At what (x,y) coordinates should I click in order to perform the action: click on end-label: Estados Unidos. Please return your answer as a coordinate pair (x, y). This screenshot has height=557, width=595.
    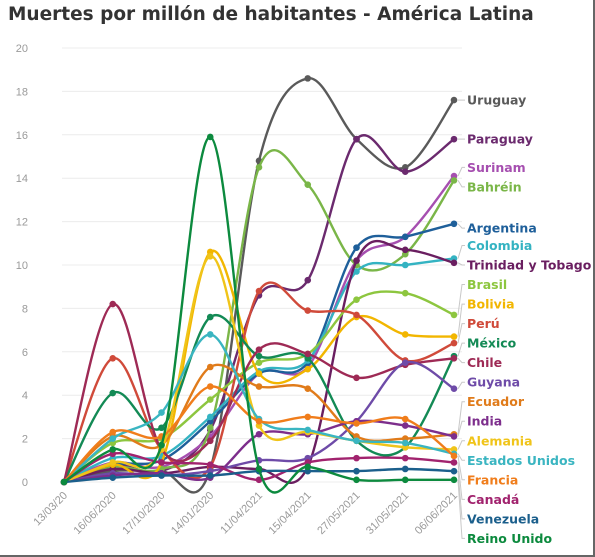
    Looking at the image, I should click on (516, 460).